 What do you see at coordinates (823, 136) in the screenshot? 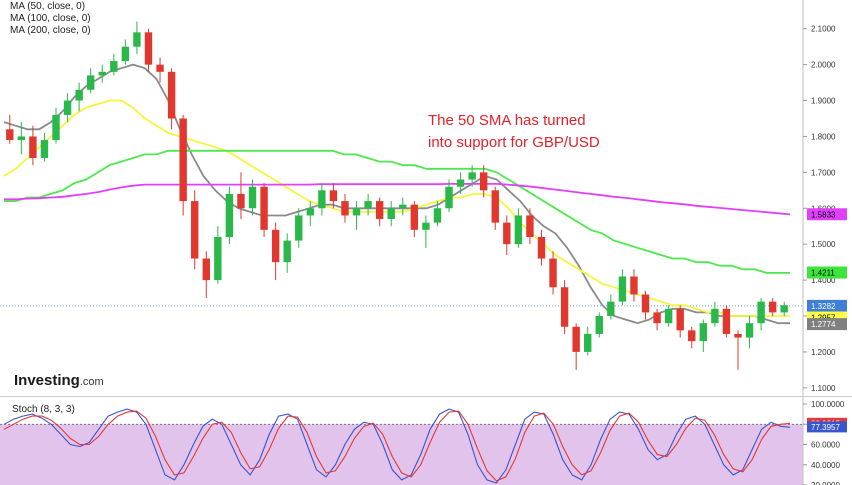
I see `price-tick-label: 1.8000` at bounding box center [823, 136].